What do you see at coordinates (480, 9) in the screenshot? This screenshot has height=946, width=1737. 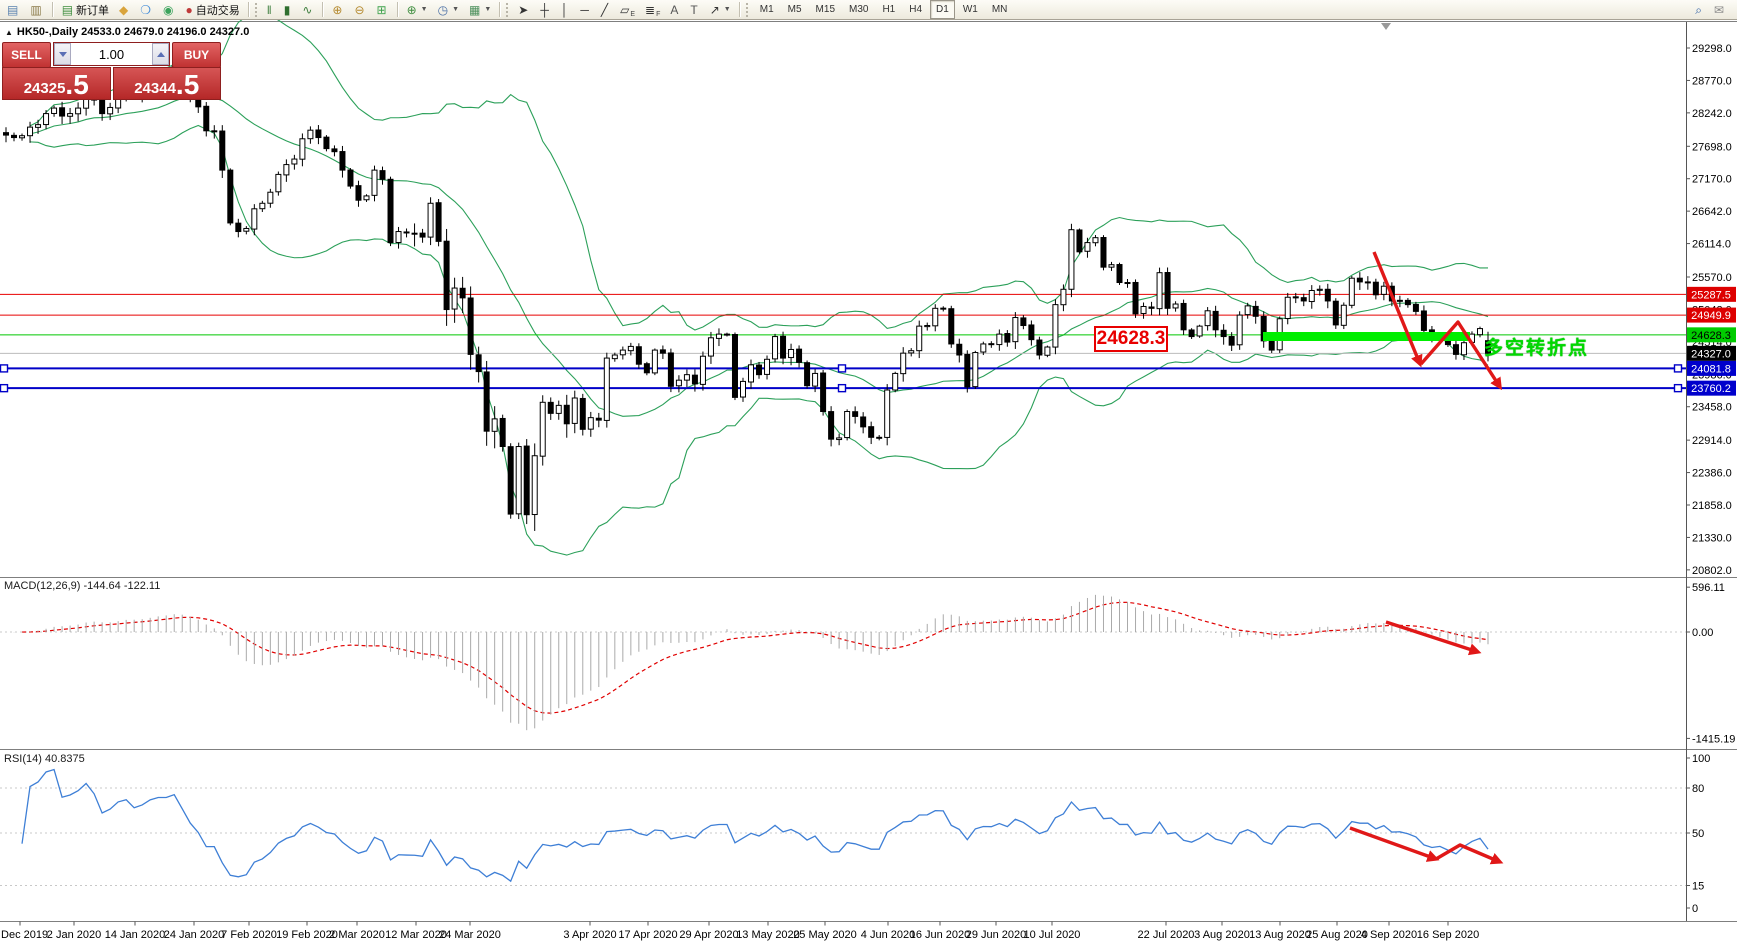 I see `templates-icon: ▦ ▼` at bounding box center [480, 9].